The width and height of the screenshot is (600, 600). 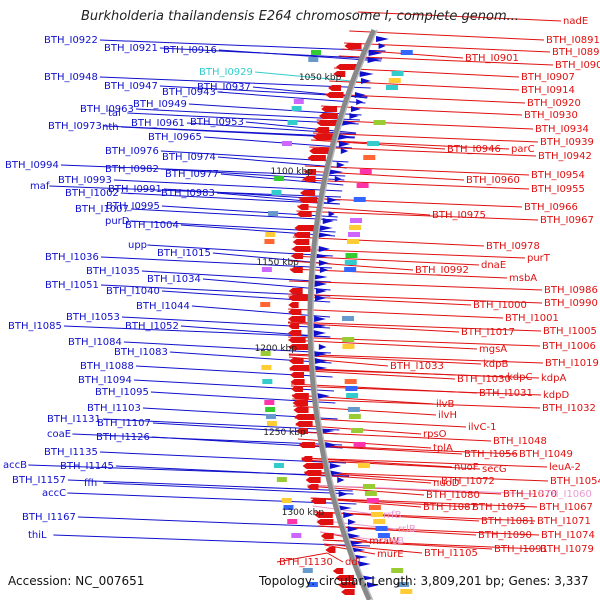 What do you see at coordinates (488, 332) in the screenshot?
I see `gene-label-right: BTH_I1017` at bounding box center [488, 332].